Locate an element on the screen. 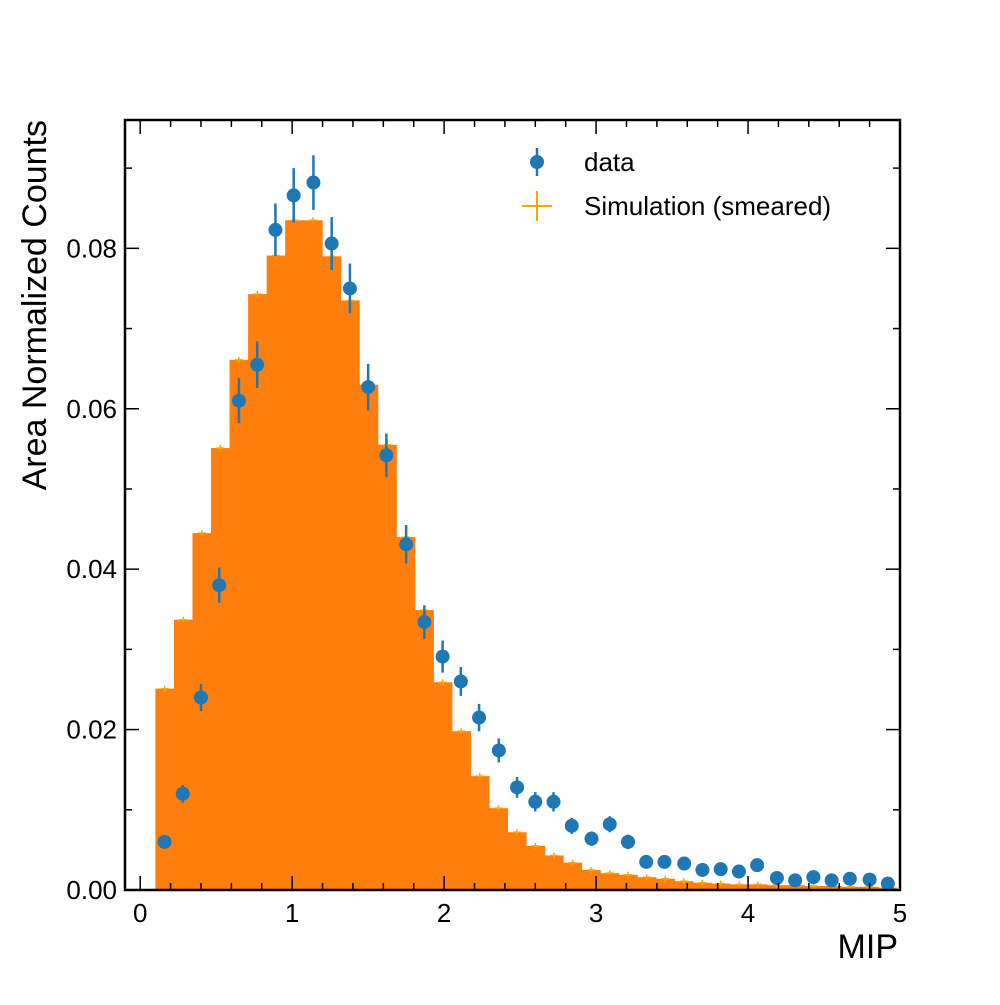 Image resolution: width=1000 pixels, height=1005 pixels. x-tick-label: 4 is located at coordinates (748, 913).